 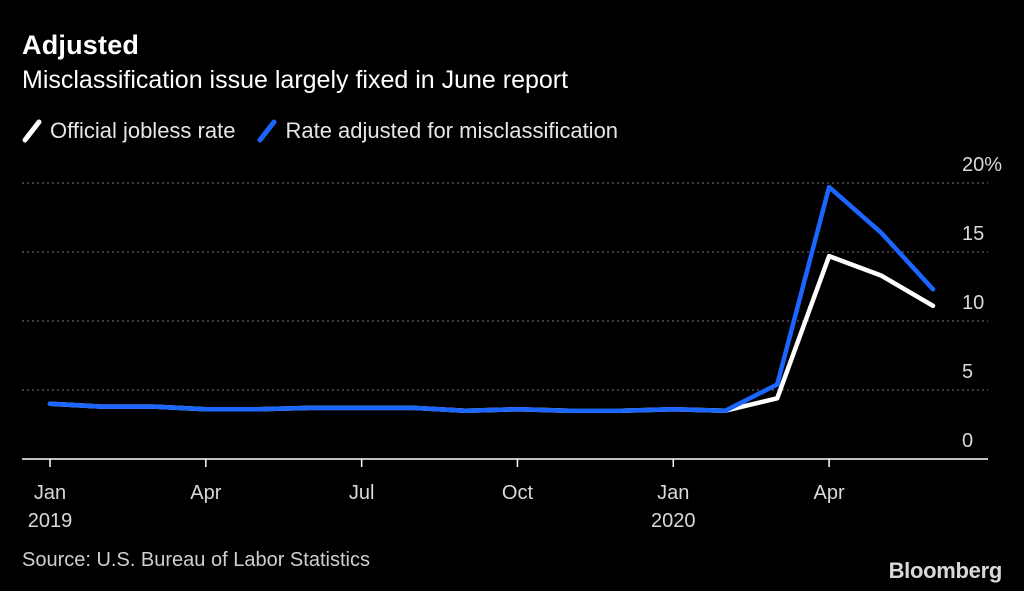 I want to click on bloomberg-logo: Bloomberg, so click(x=945, y=570).